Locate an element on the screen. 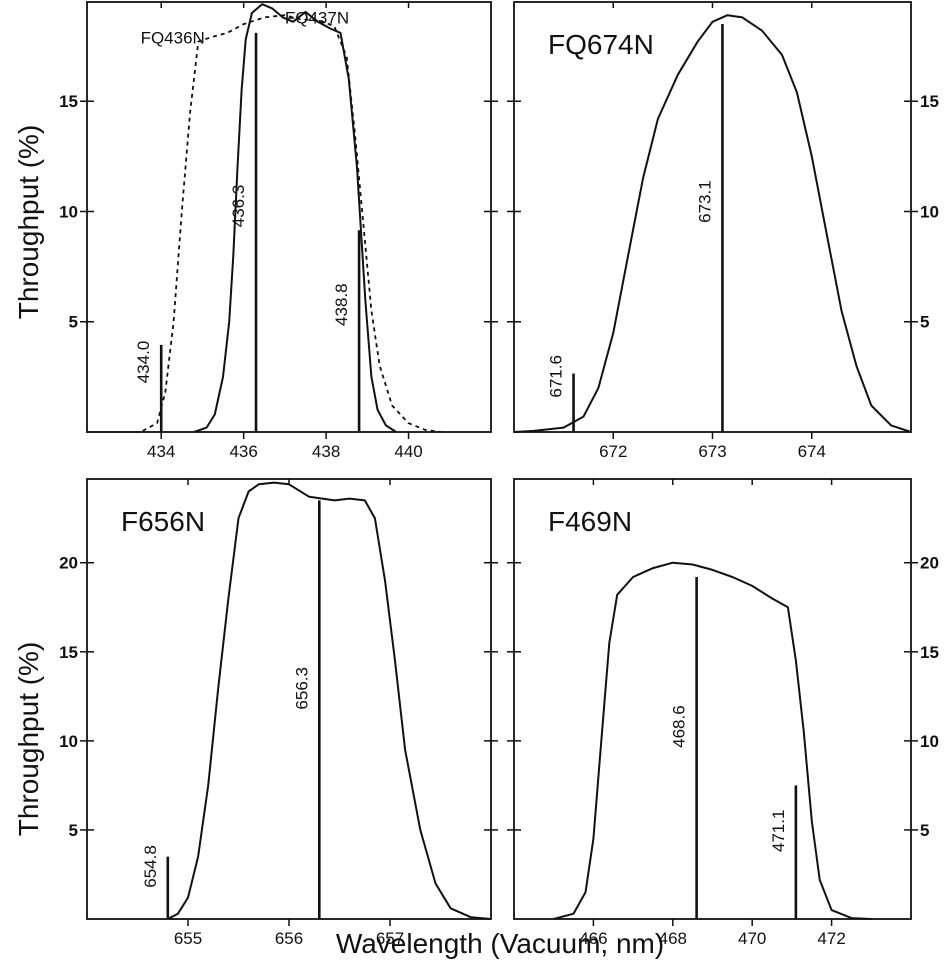 This screenshot has height=966, width=950. panel-title: FQ674N is located at coordinates (601, 44).